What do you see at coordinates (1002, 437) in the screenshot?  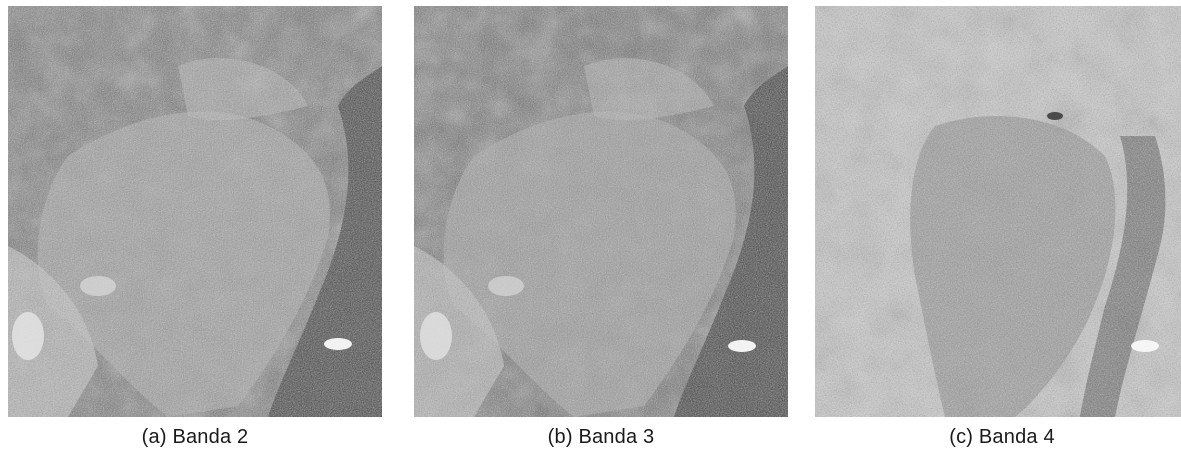 I see `caption-band-4: (c) Banda 4` at bounding box center [1002, 437].